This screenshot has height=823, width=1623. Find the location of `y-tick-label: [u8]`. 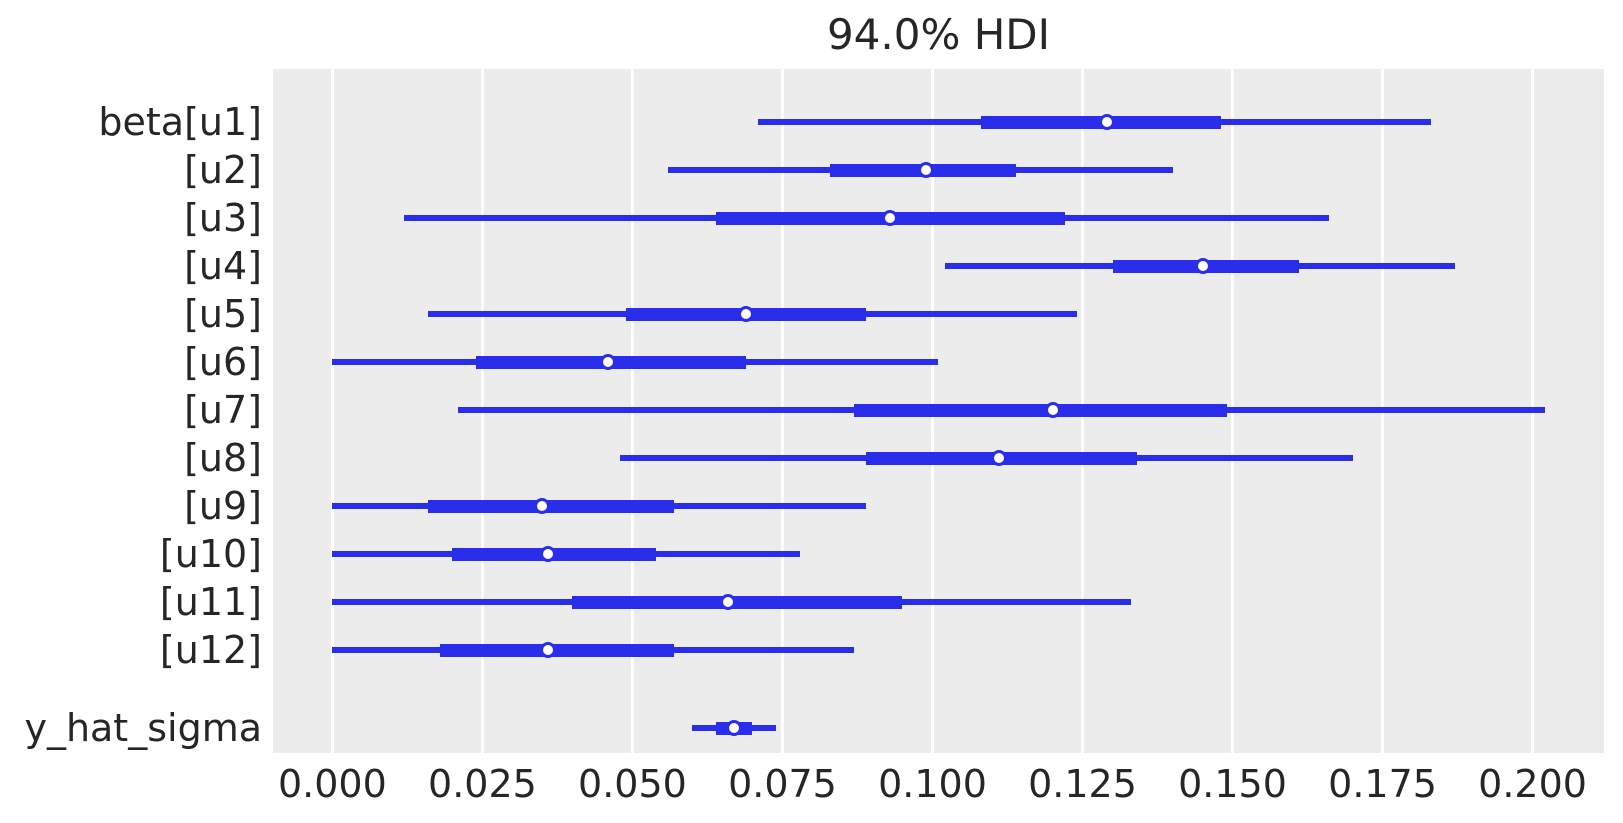

y-tick-label: [u8] is located at coordinates (223, 458).